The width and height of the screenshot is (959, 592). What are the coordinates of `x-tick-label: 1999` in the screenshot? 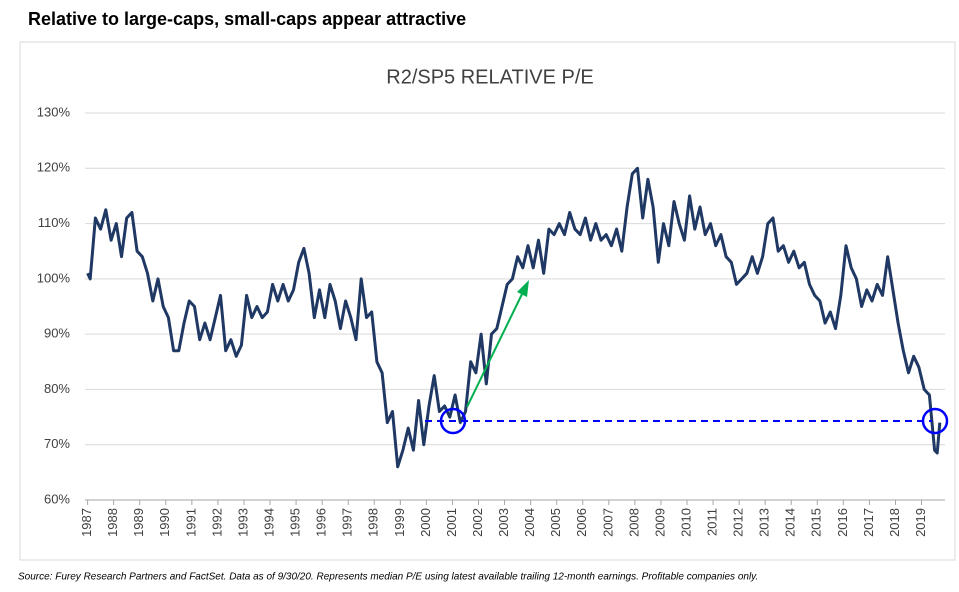 It's located at (399, 522).